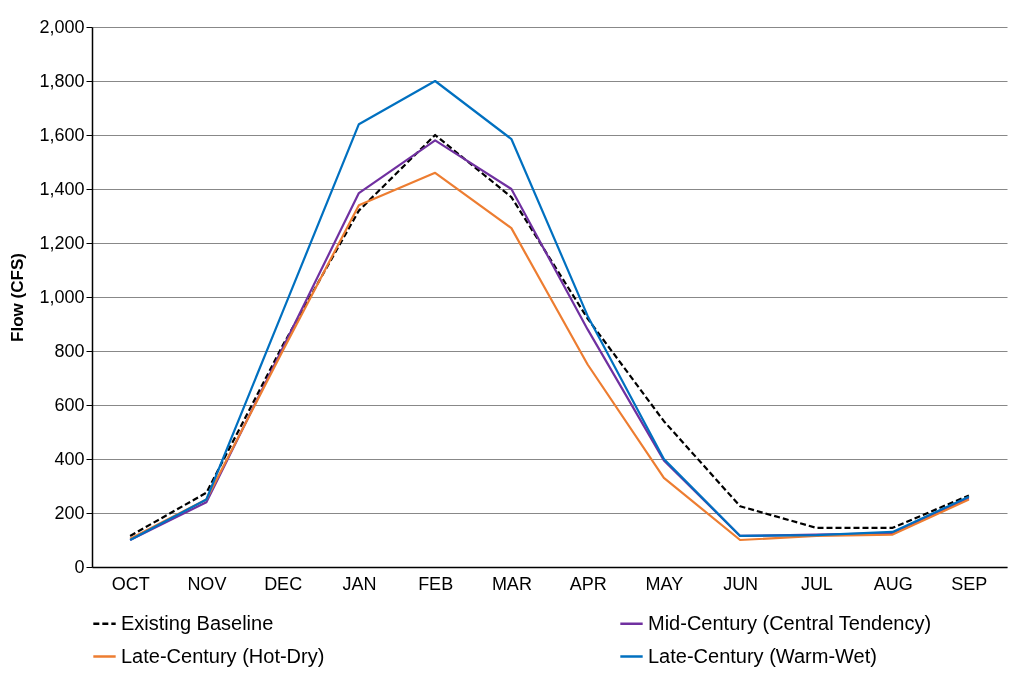 The height and width of the screenshot is (683, 1032). I want to click on x-tick-label: FEB, so click(436, 583).